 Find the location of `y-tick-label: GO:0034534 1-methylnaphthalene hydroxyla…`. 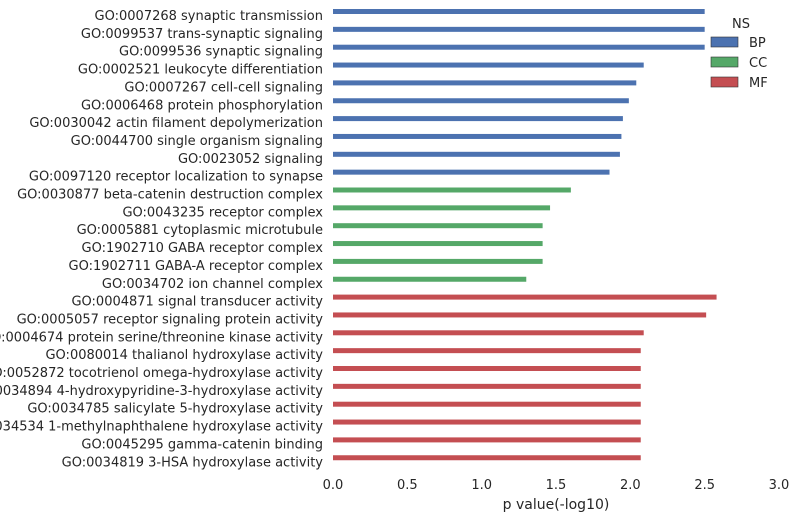

y-tick-label: GO:0034534 1-methylnaphthalene hydroxyla… is located at coordinates (161, 427).